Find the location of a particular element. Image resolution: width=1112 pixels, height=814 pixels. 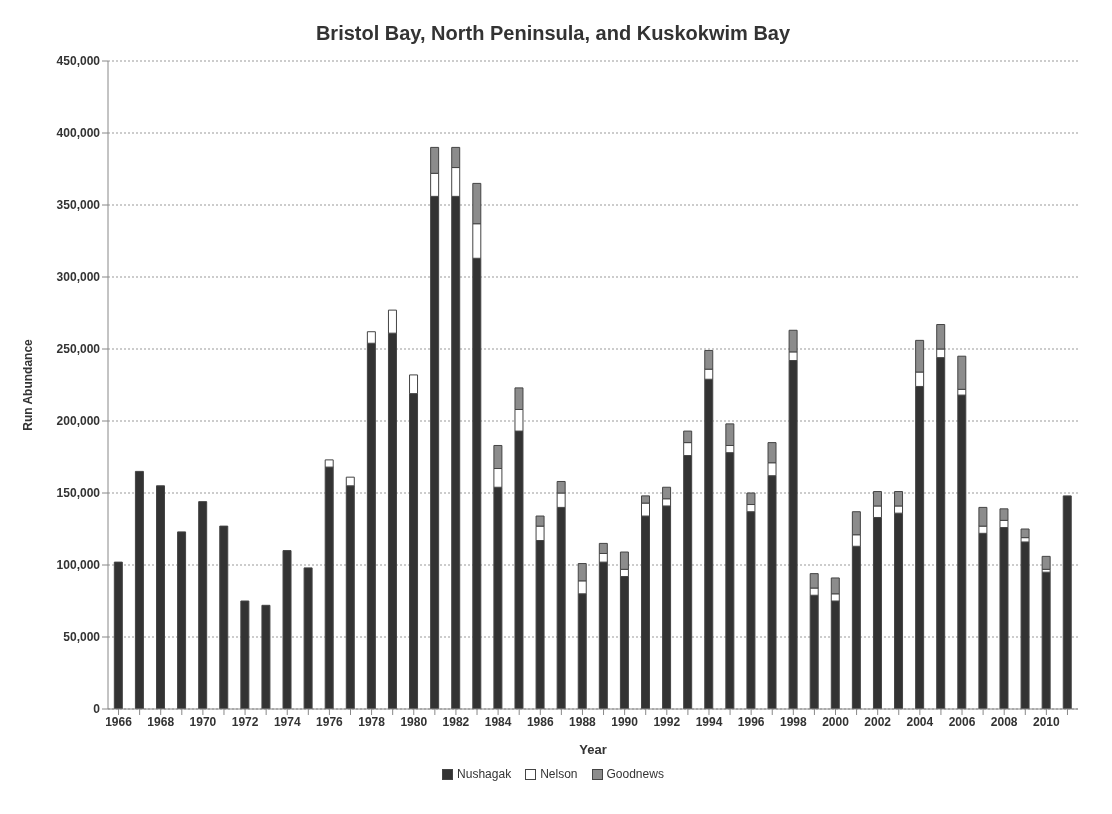

legend-label: Nelson is located at coordinates (559, 774).